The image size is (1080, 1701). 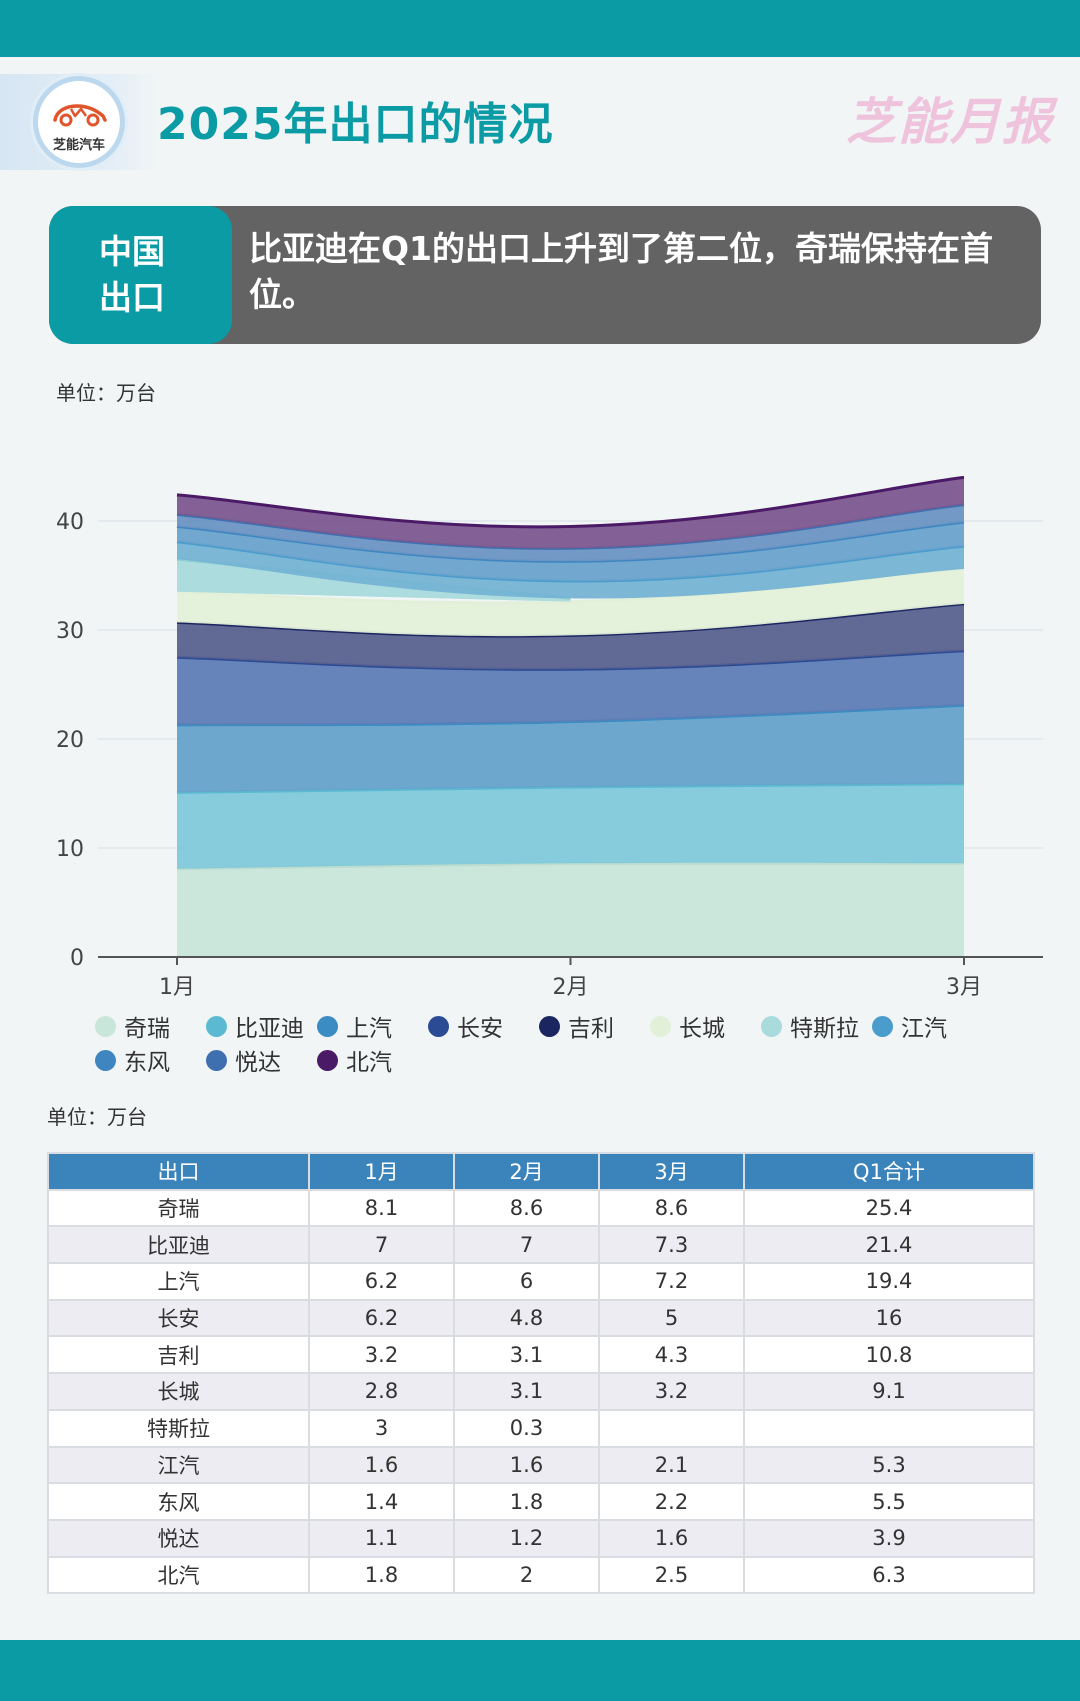 I want to click on table-cell: 19.4, so click(x=889, y=1281).